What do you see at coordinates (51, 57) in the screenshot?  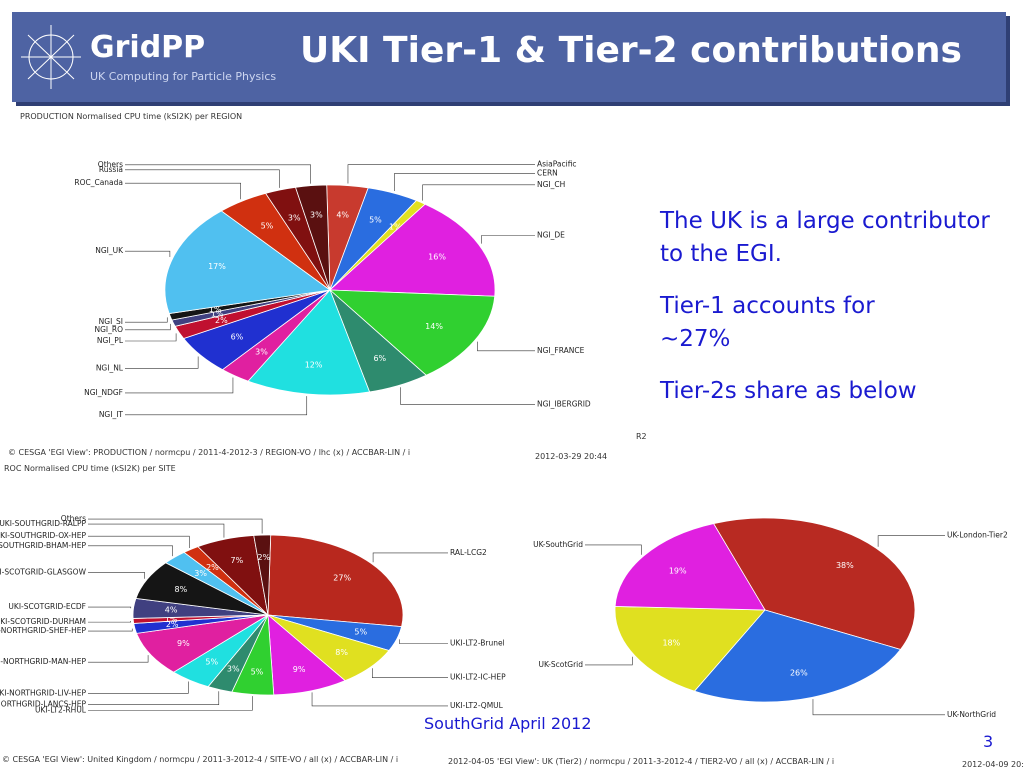 I see `logo-icon` at bounding box center [51, 57].